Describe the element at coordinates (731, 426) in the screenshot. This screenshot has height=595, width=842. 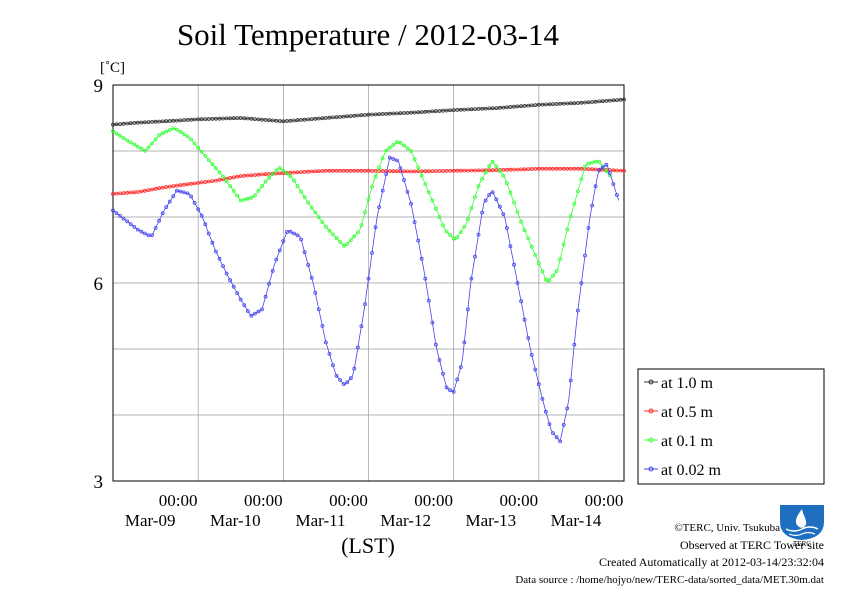
I see `legend-box` at that location.